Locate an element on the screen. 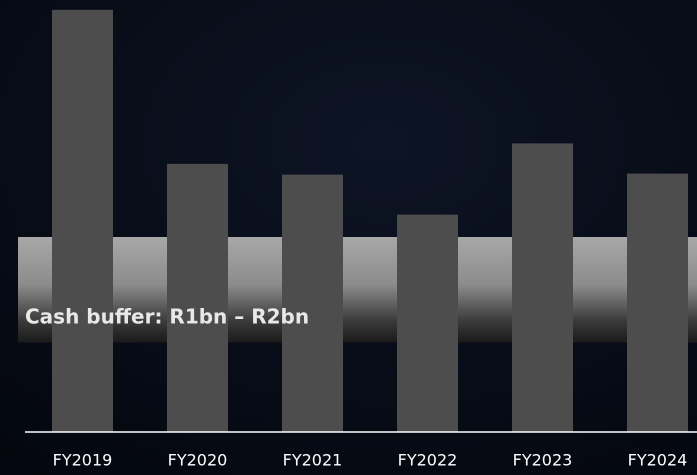 The image size is (697, 475). x-tick-label: FY2019 is located at coordinates (83, 460).